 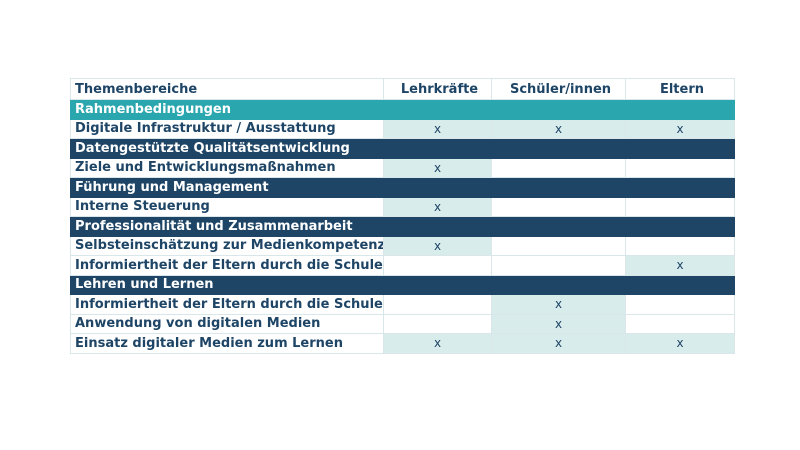 What do you see at coordinates (227, 148) in the screenshot?
I see `section-title: Datengestützte Qualitätsentwicklung` at bounding box center [227, 148].